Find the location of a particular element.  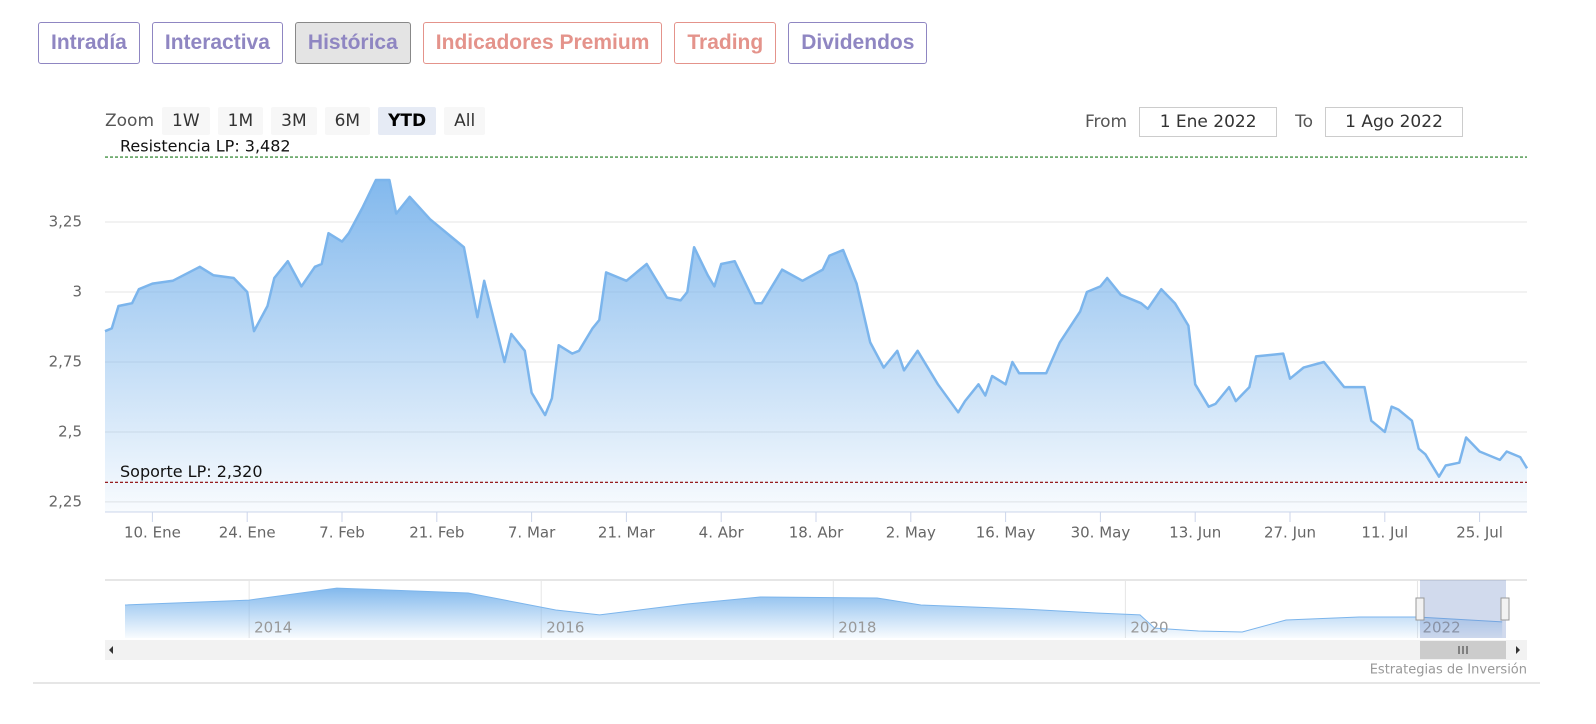

credit: Estrategias de Inversión is located at coordinates (1448, 670).